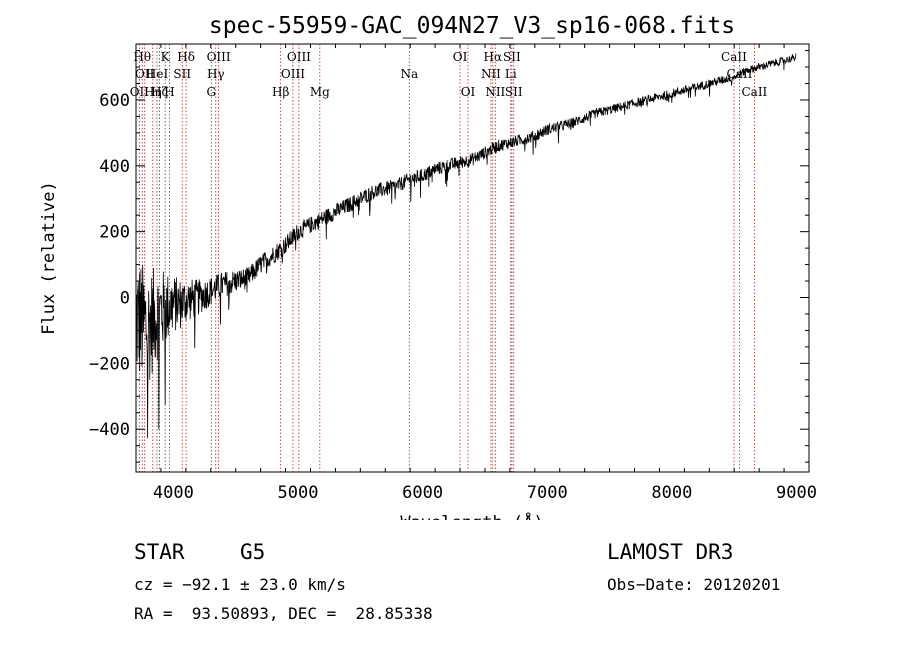  I want to click on line-label-21: Hα, so click(493, 57).